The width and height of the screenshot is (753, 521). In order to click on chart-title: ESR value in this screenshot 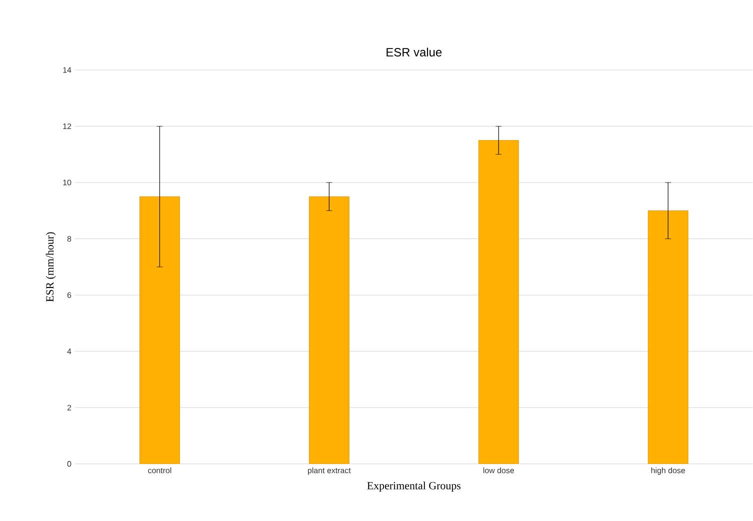, I will do `click(414, 52)`.